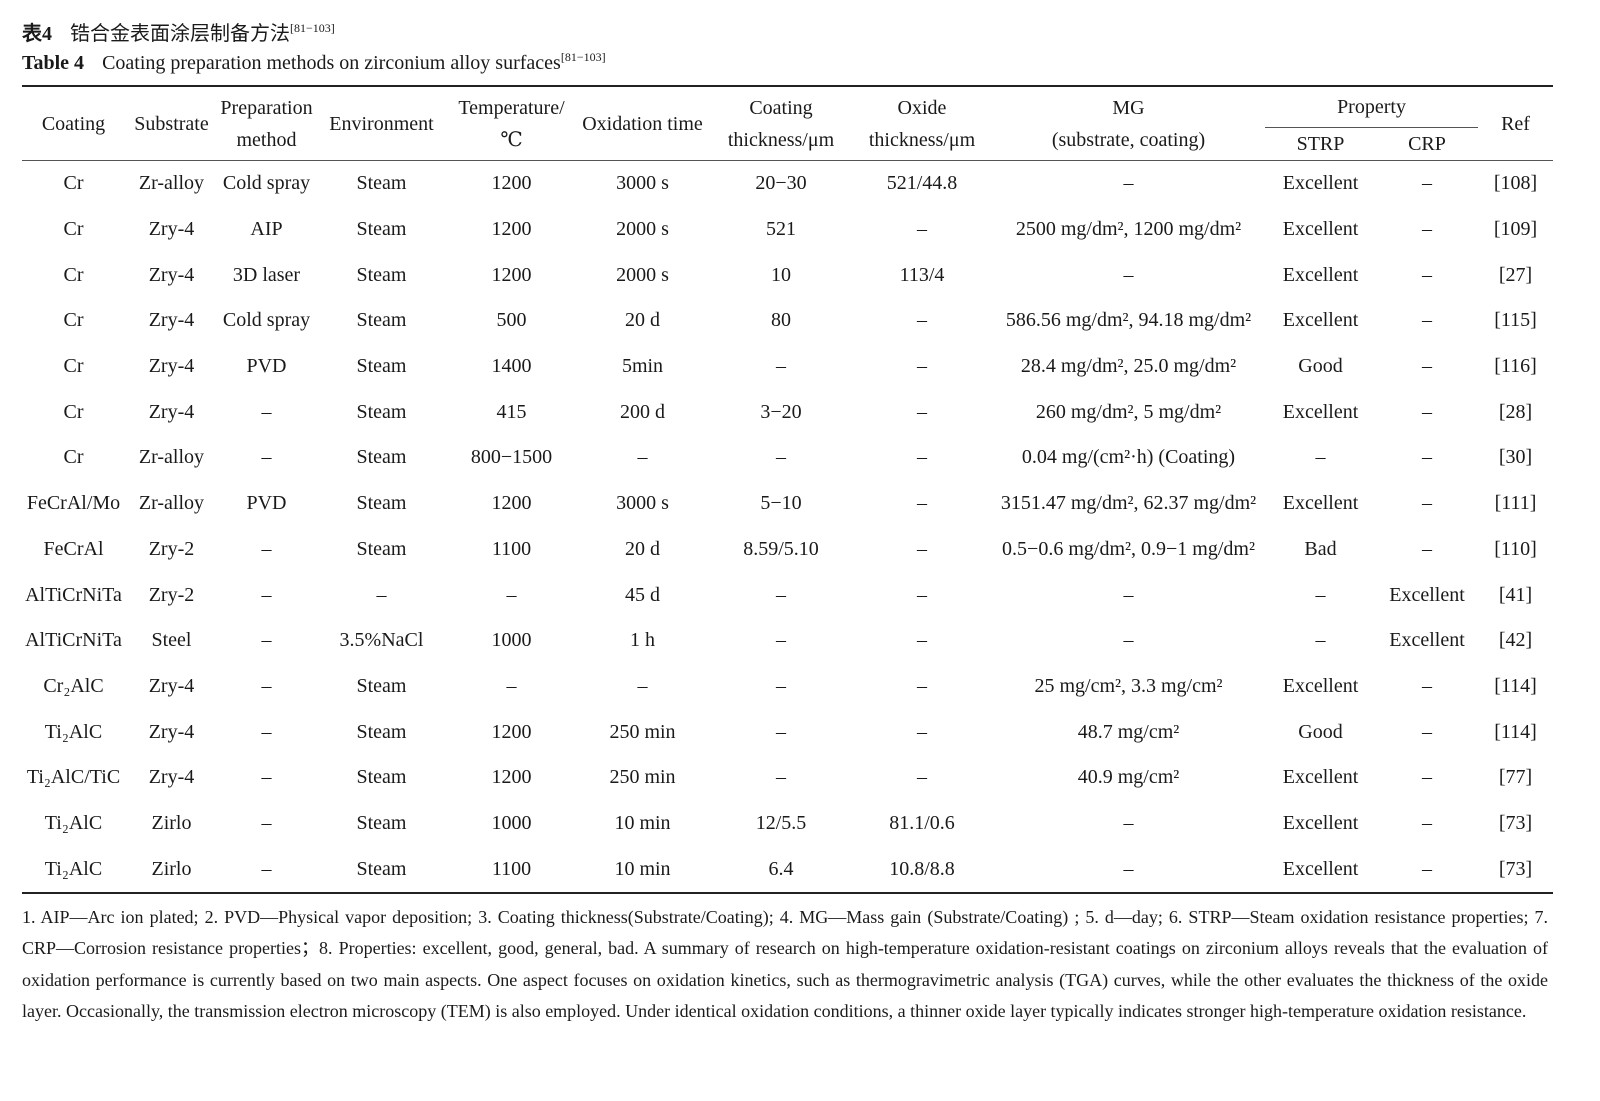  I want to click on cell-coating: Ti₂AlC/TiC, so click(73, 777).